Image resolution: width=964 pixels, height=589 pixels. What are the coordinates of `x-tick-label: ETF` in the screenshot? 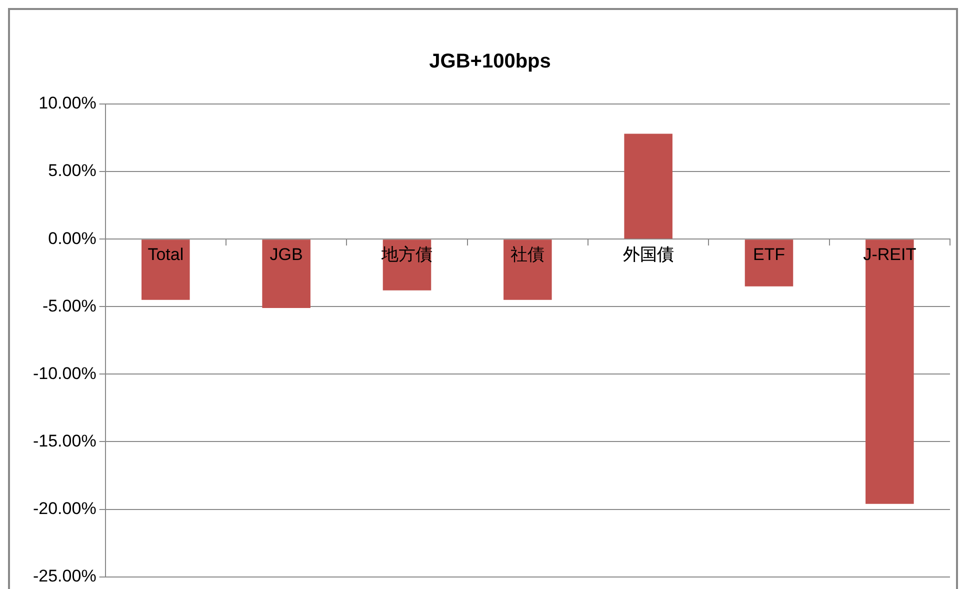 It's located at (769, 254).